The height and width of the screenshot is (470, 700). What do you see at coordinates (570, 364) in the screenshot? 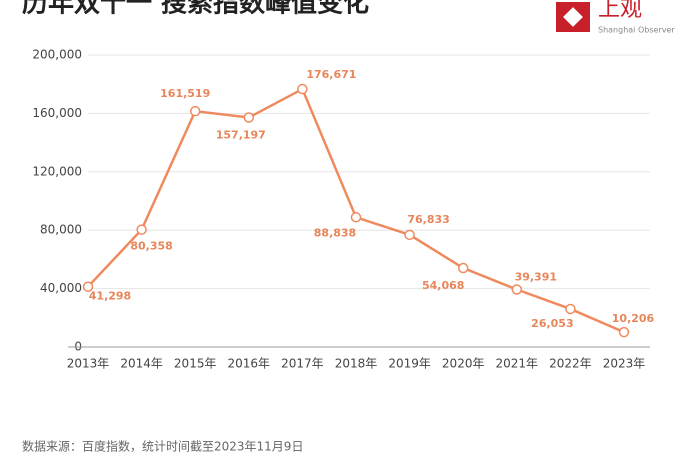
I see `x-tick-label: 2022年` at bounding box center [570, 364].